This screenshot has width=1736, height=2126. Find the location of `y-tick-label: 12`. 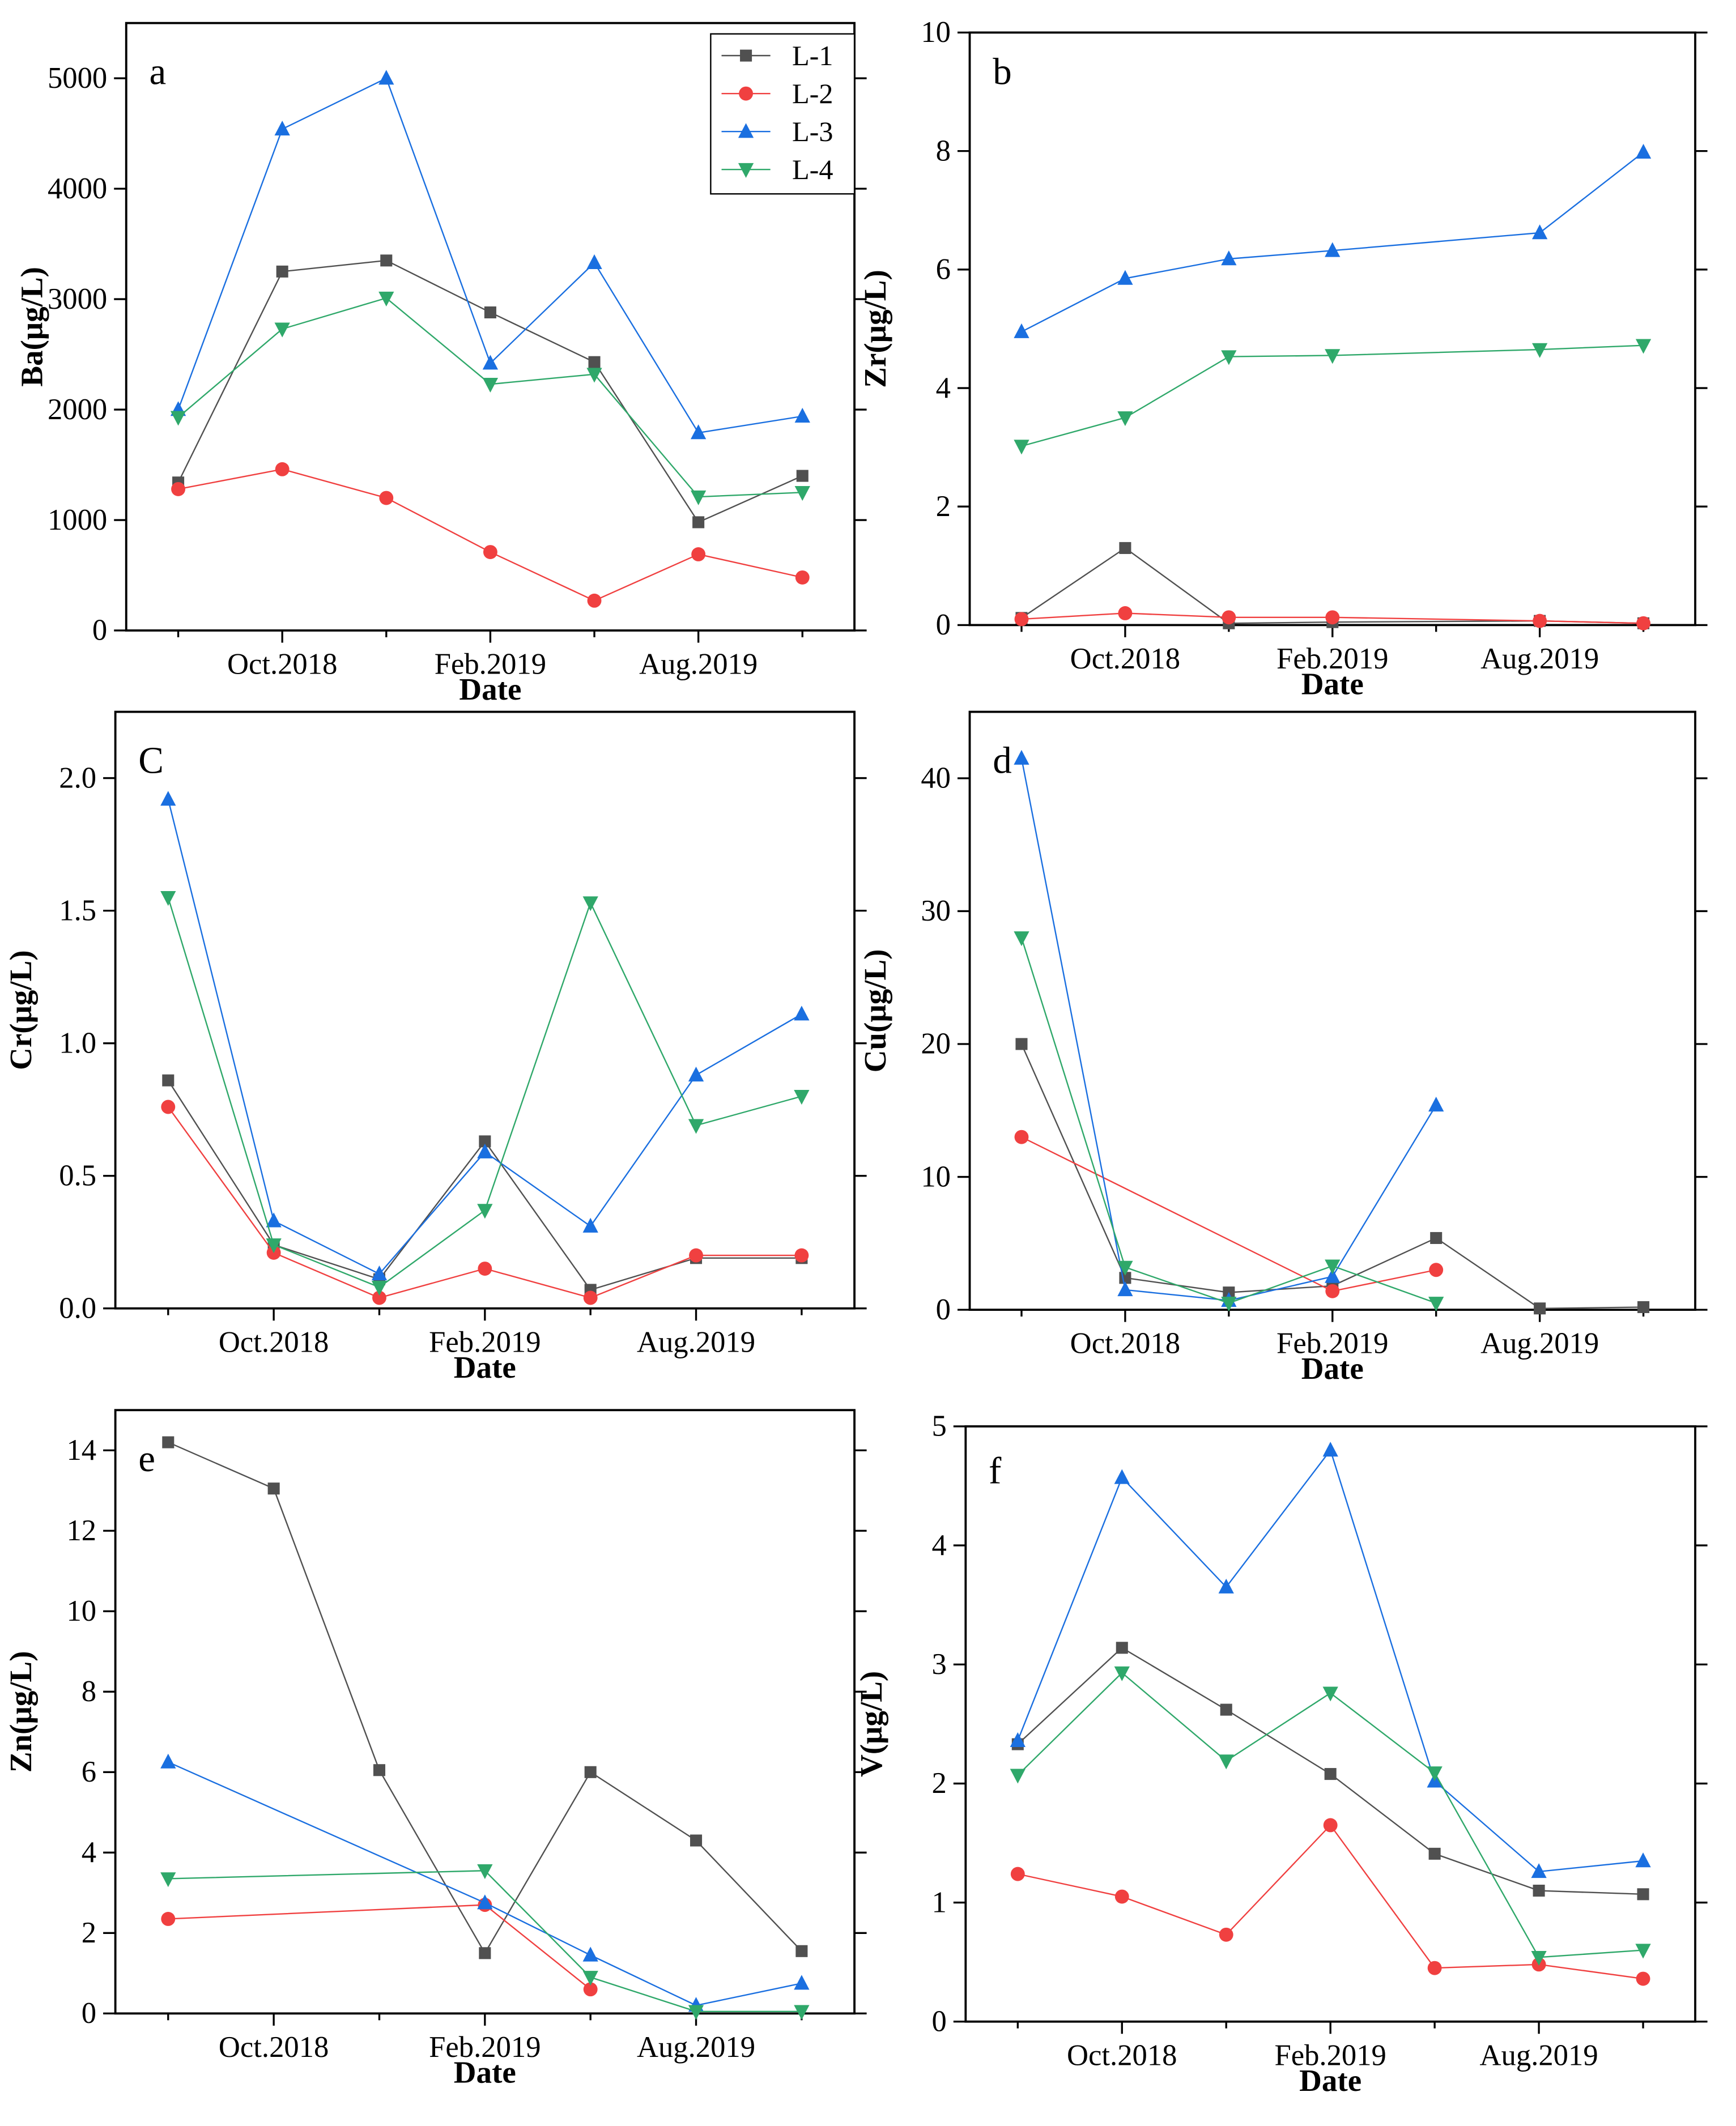

y-tick-label: 12 is located at coordinates (81, 1530).